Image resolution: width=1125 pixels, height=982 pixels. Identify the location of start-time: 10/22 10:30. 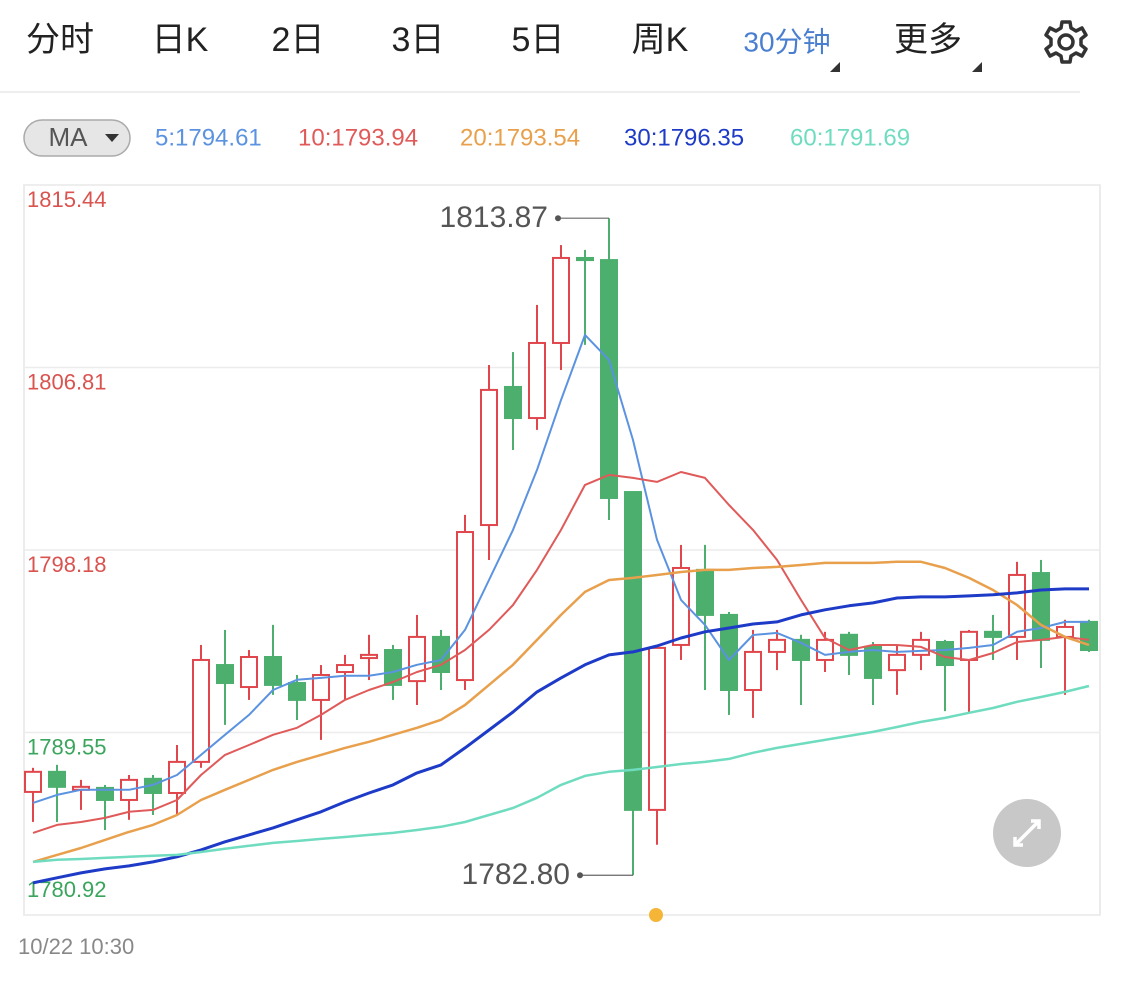
(76, 946).